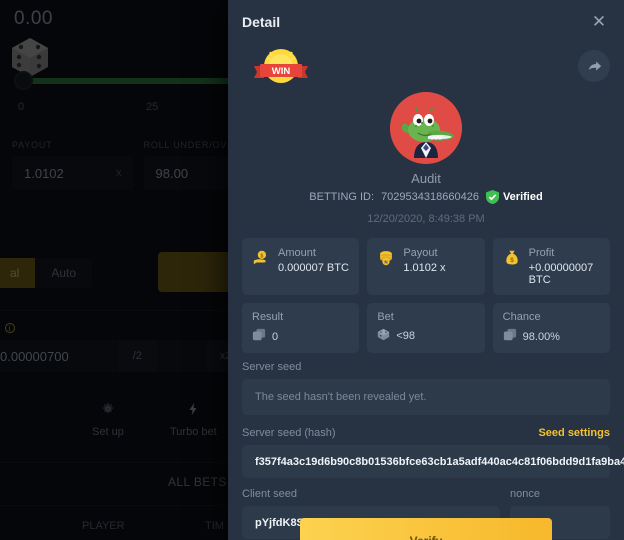  I want to click on dice-cube-icon, so click(383, 336).